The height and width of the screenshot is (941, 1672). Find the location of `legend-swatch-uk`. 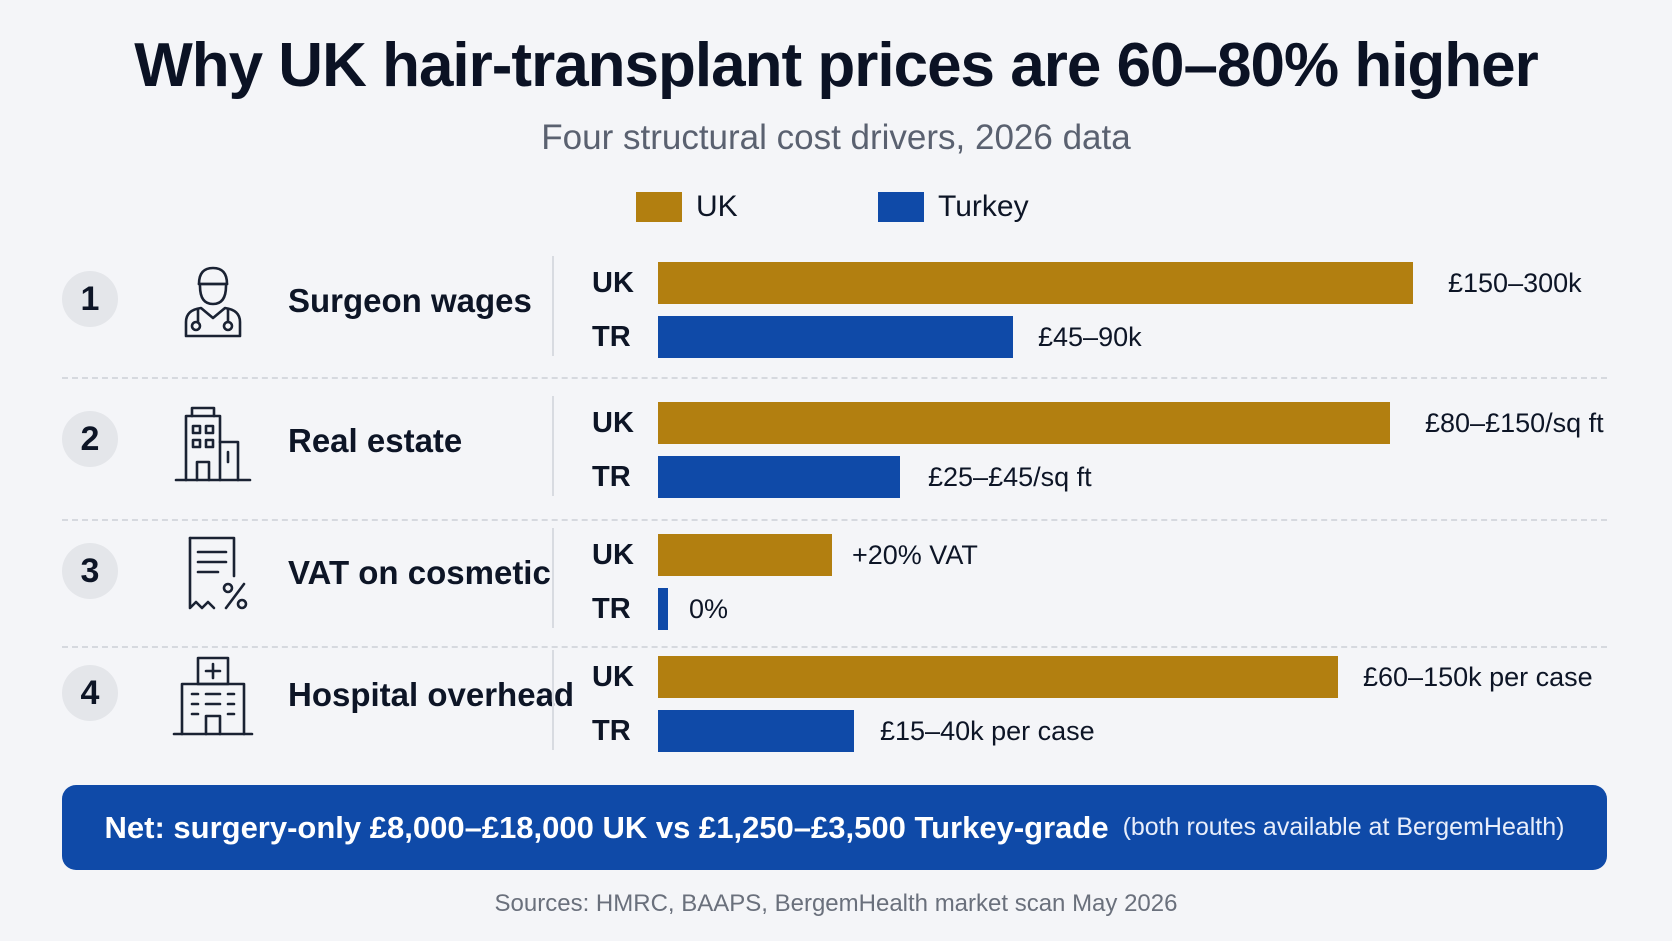

legend-swatch-uk is located at coordinates (659, 207).